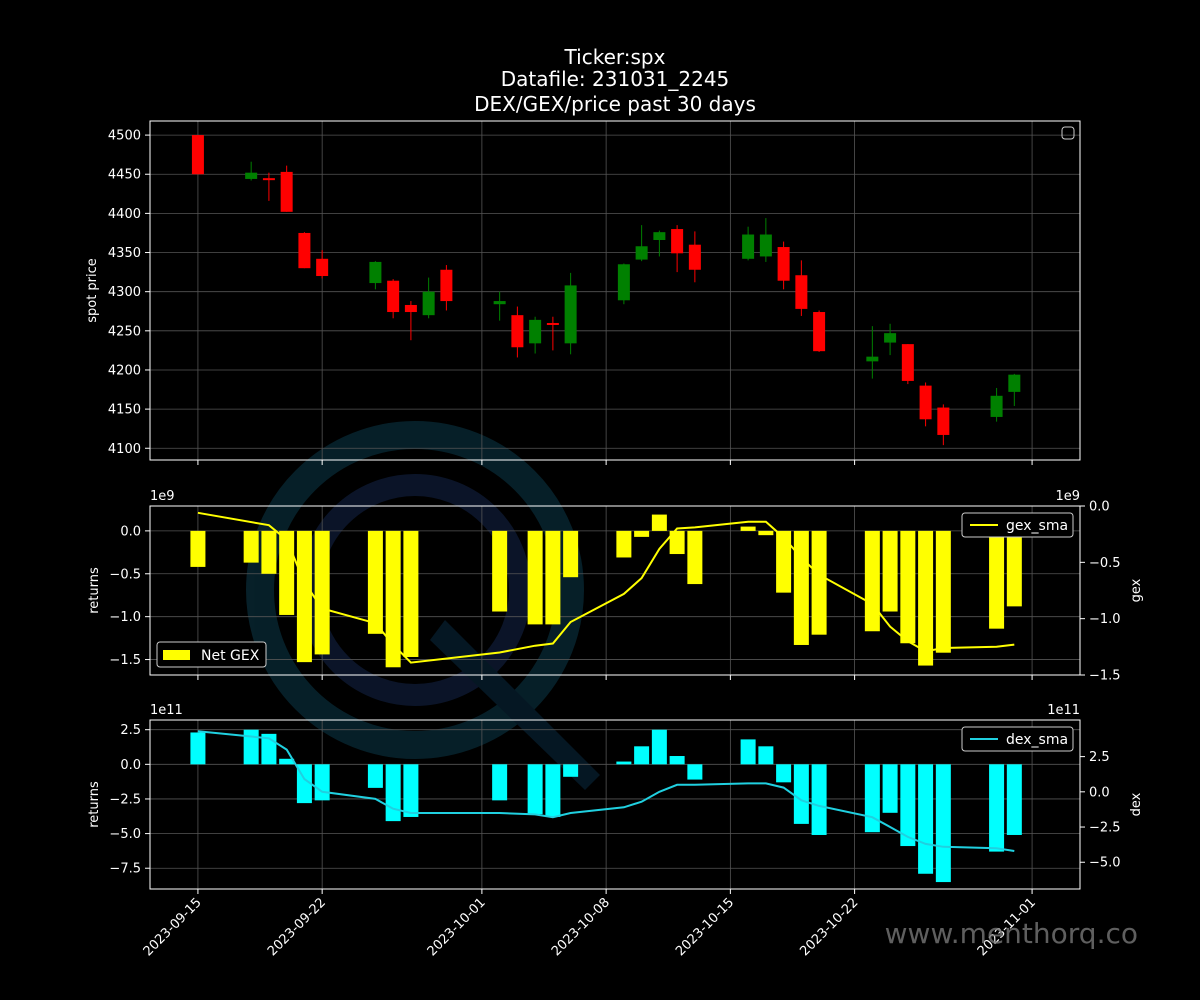 The height and width of the screenshot is (1000, 1200). What do you see at coordinates (125, 799) in the screenshot?
I see `y-tick-label: −2.5` at bounding box center [125, 799].